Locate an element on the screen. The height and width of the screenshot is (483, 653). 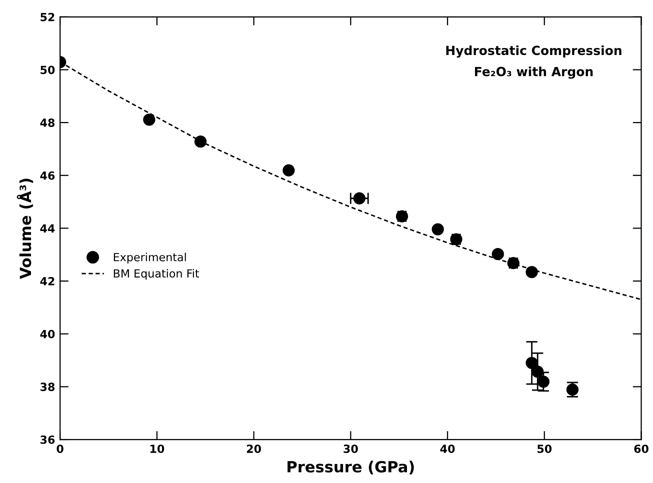
x-axis-title: Pressure (GPa) is located at coordinates (351, 467).